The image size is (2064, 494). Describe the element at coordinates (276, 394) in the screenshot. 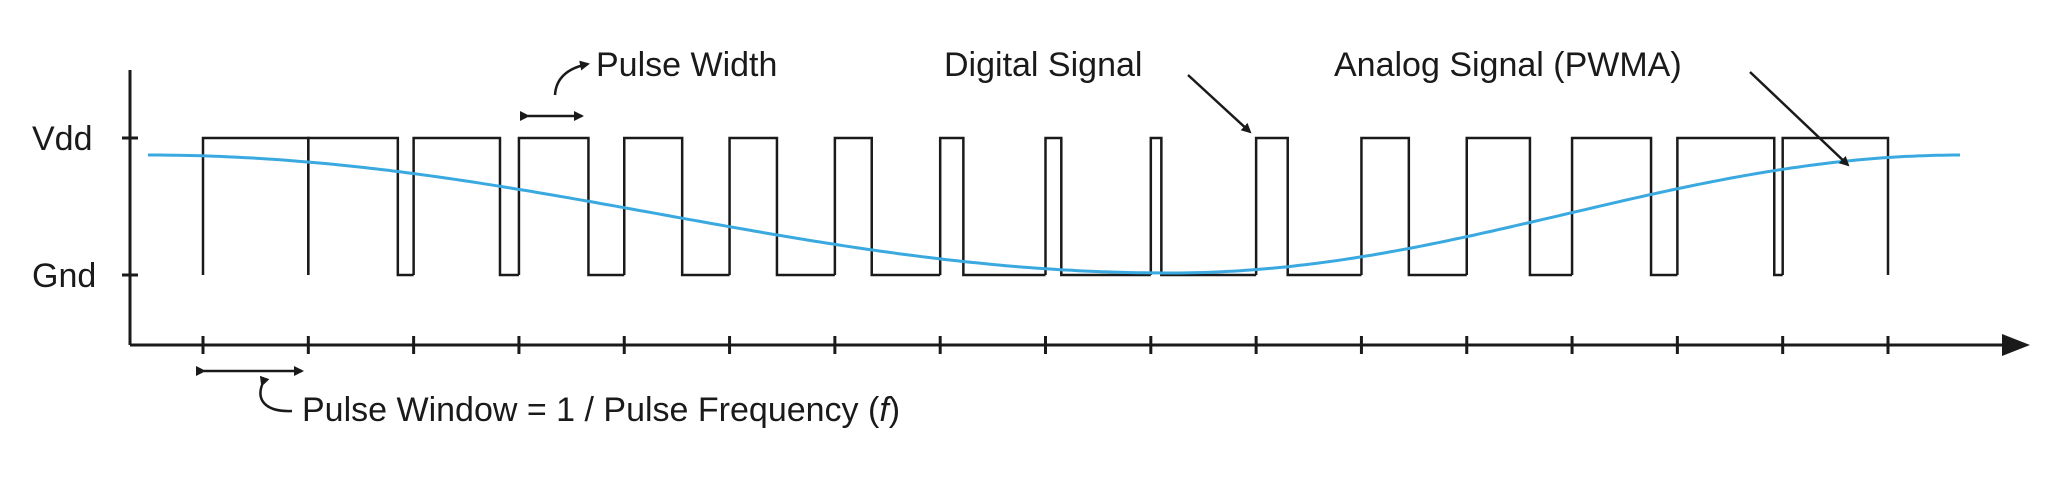

I see `pulse-window-leader` at that location.